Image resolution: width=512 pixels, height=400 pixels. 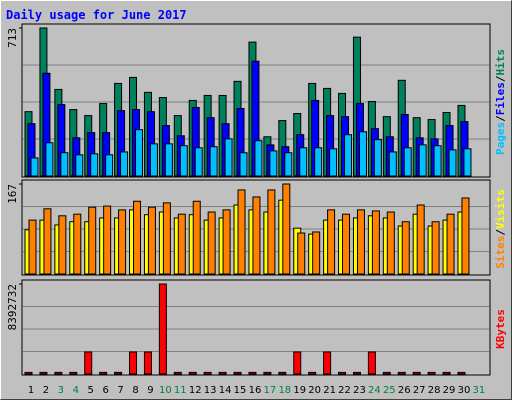 What do you see at coordinates (225, 390) in the screenshot?
I see `x-tick-label: 14` at bounding box center [225, 390].